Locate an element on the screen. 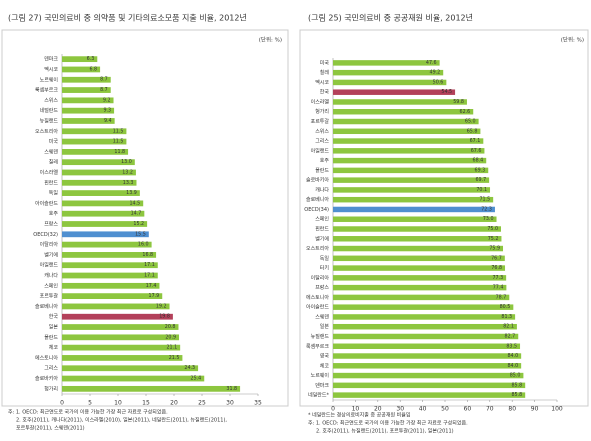 This screenshot has height=441, width=591. x-tick-label: 25 is located at coordinates (202, 403).